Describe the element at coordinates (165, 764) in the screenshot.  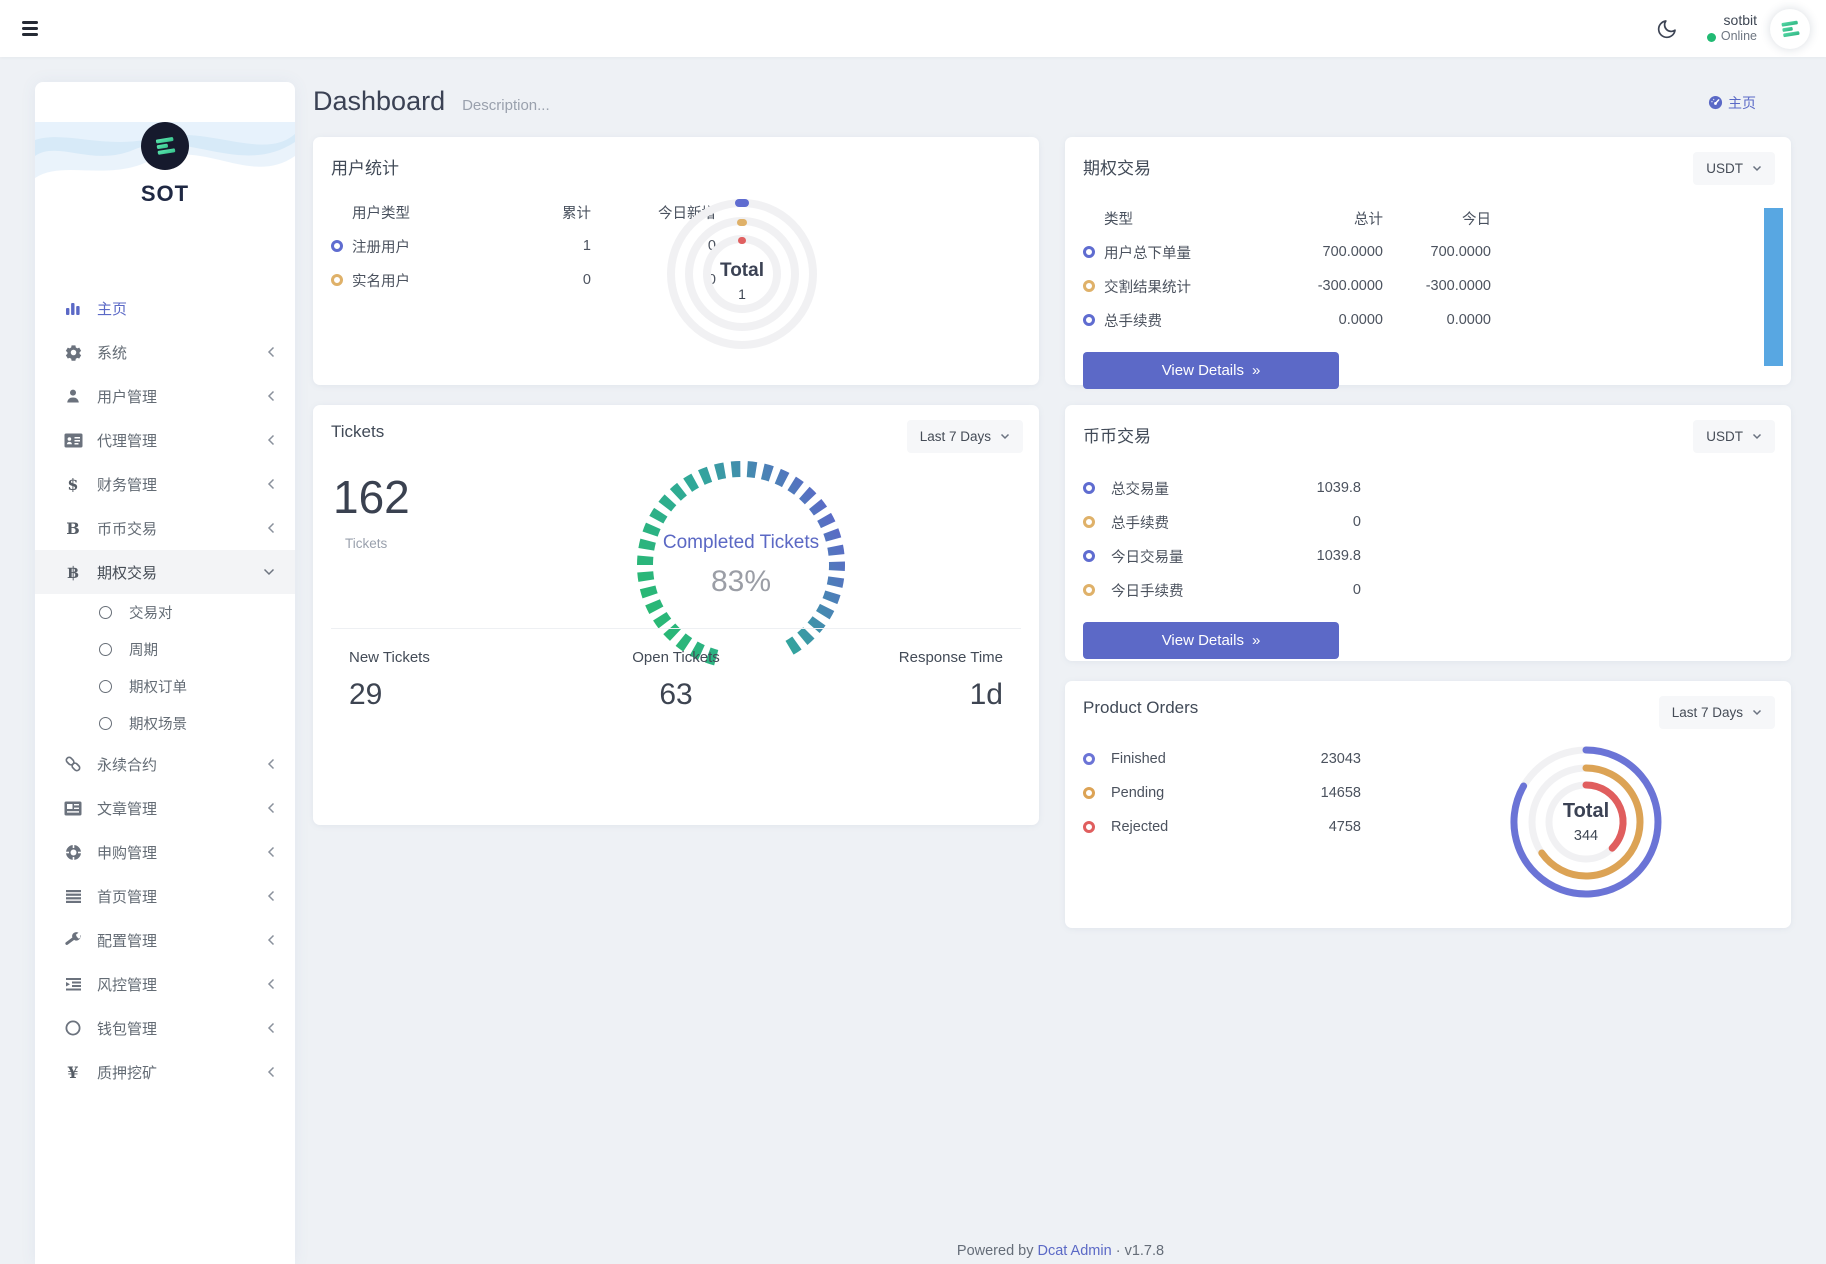
I see `sidebar-item-perpetual: 永续合约` at that location.